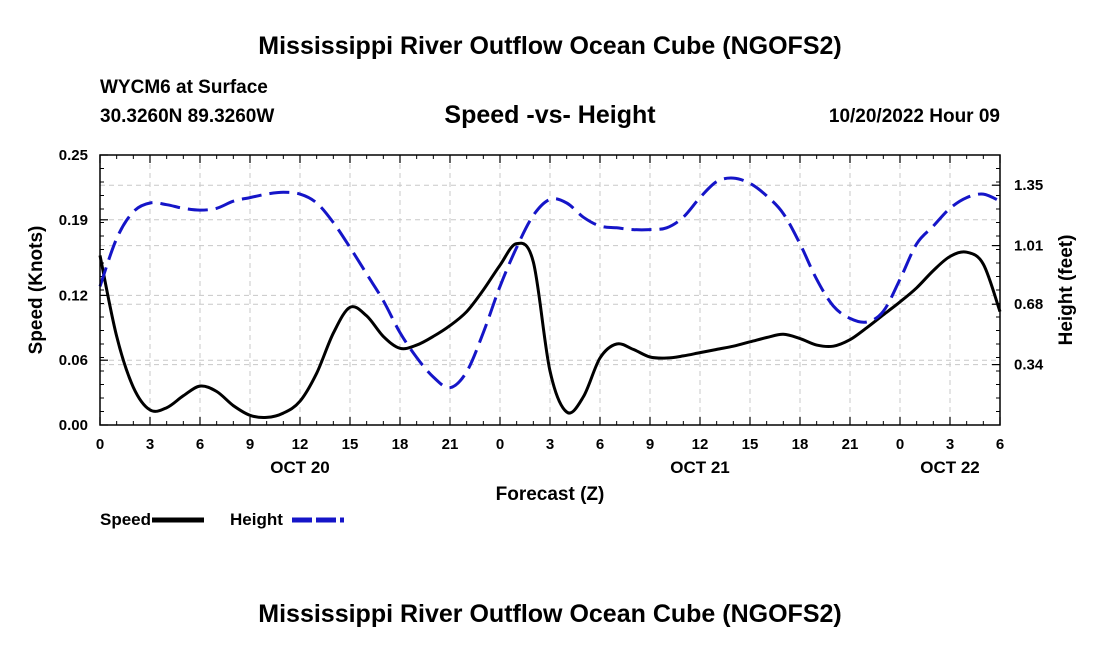 This screenshot has width=1100, height=650. What do you see at coordinates (914, 116) in the screenshot?
I see `forecast-datetime: 10/20/2022 Hour 09` at bounding box center [914, 116].